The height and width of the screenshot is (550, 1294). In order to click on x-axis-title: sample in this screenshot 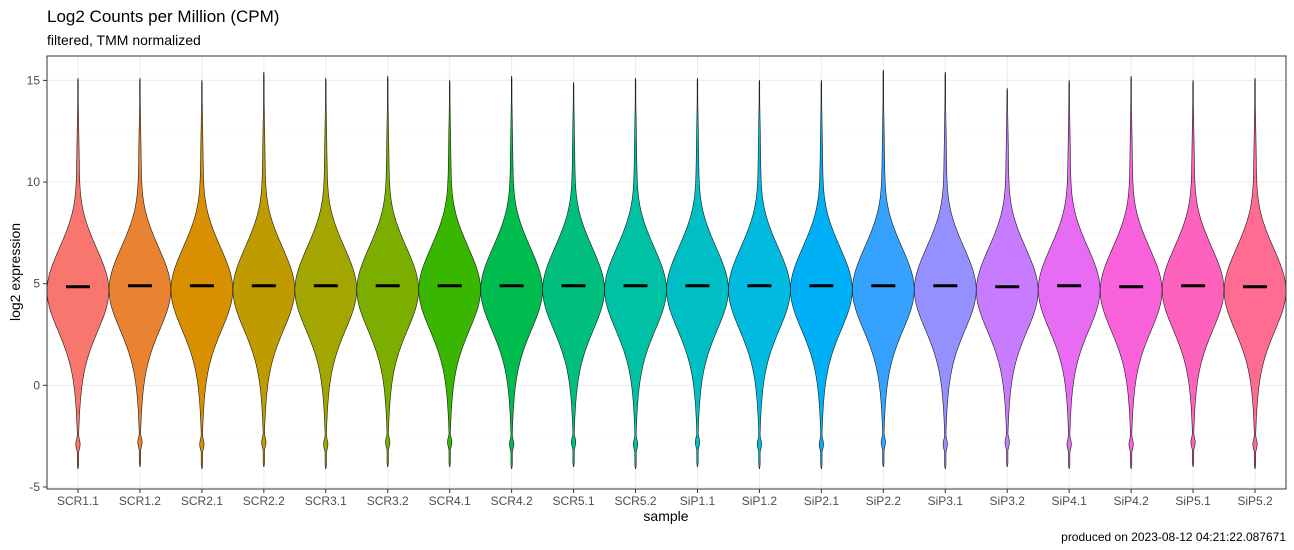, I will do `click(665, 516)`.